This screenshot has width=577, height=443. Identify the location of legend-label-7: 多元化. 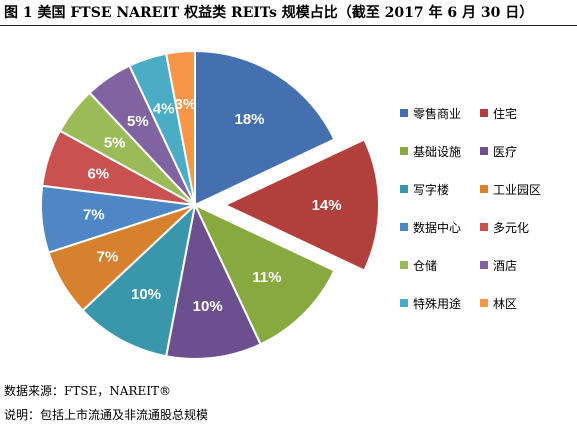
(511, 228).